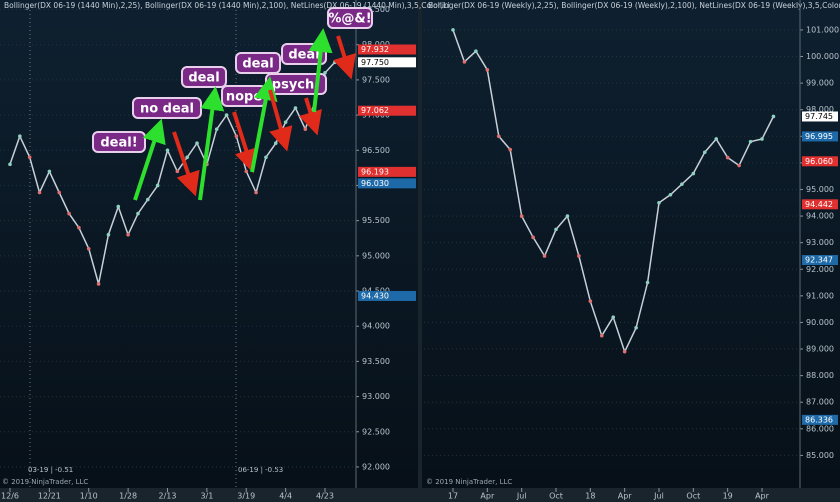  Describe the element at coordinates (49, 496) in the screenshot. I see `x-tick-label: 12/21` at that location.